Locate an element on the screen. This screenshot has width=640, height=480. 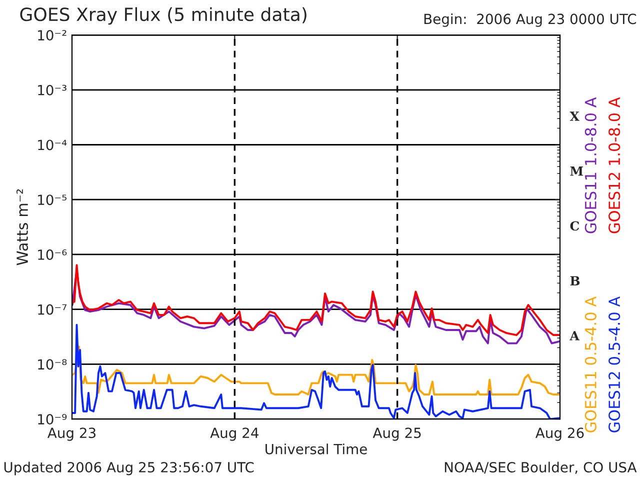
x-tick-label: Aug 23 is located at coordinates (72, 434).